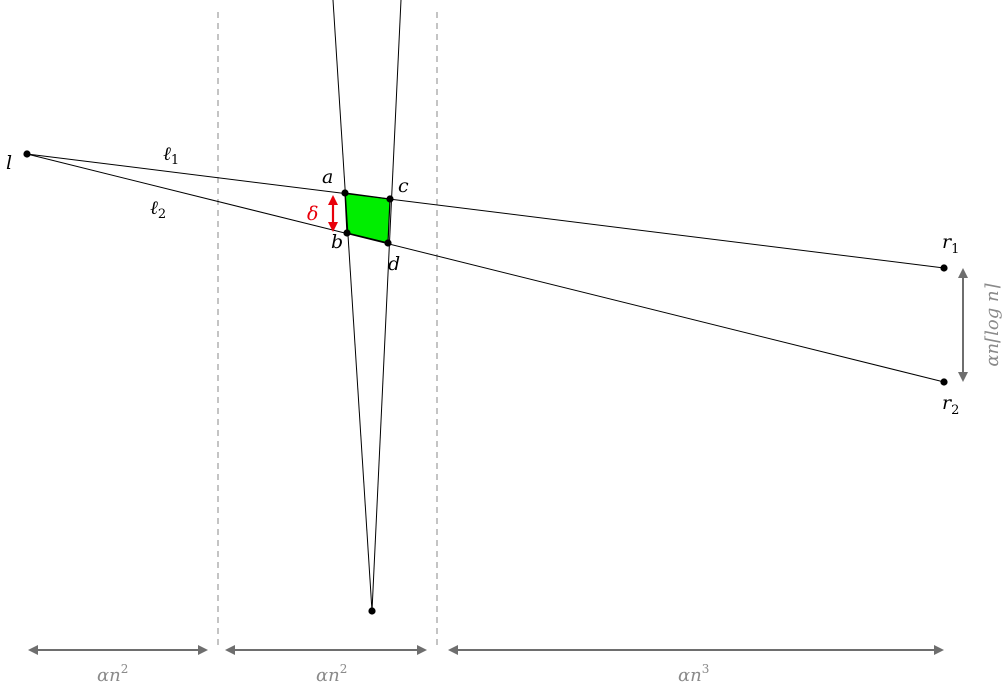 This screenshot has width=1005, height=688. What do you see at coordinates (158, 209) in the screenshot?
I see `label-ell-2: ℓ2` at bounding box center [158, 209].